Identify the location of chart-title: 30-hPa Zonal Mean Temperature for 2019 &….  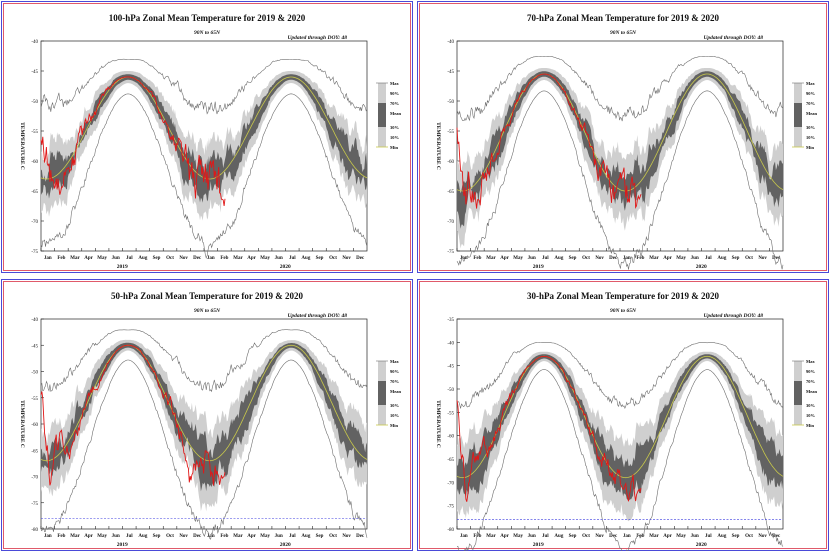
(623, 296).